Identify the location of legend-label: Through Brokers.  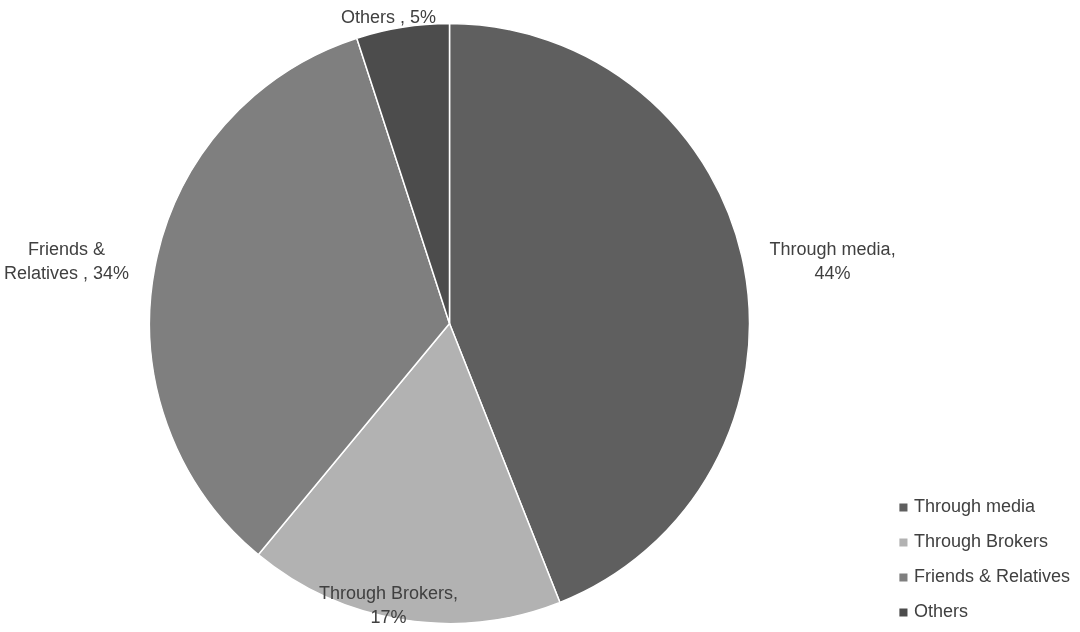
(980, 541).